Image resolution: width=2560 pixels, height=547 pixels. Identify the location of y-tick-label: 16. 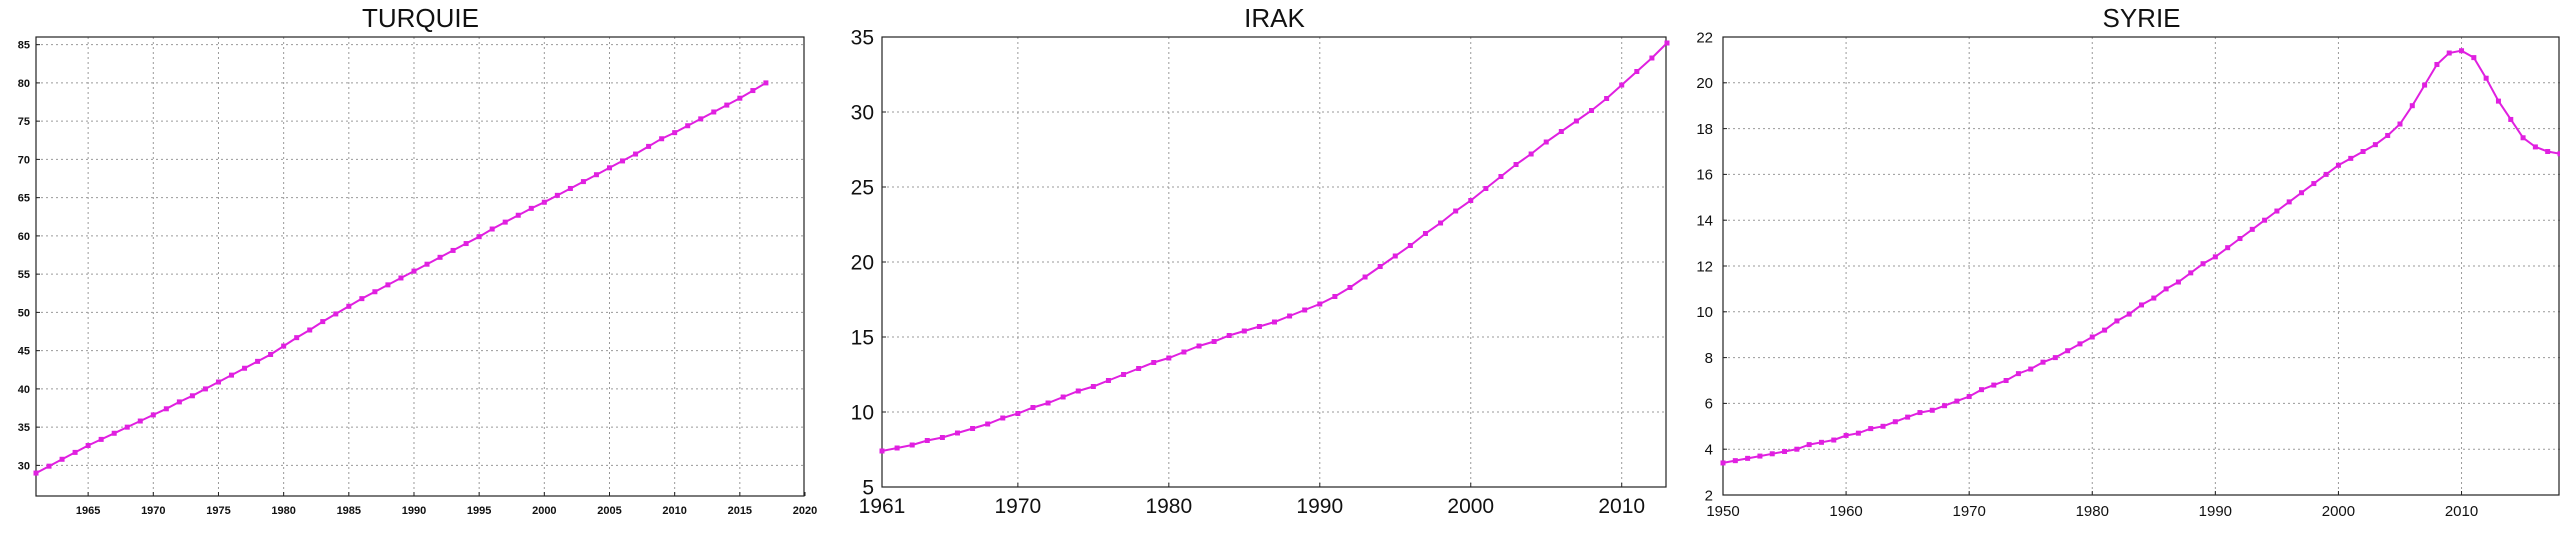
(1704, 175).